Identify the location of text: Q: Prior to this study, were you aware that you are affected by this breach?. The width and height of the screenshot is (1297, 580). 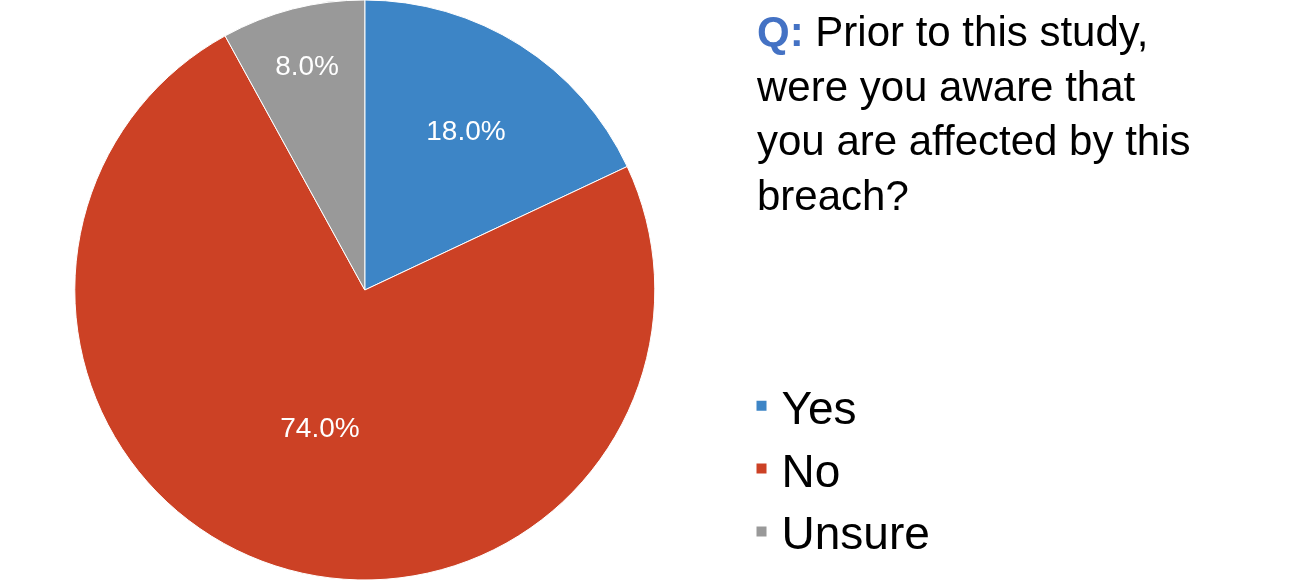
(973, 113).